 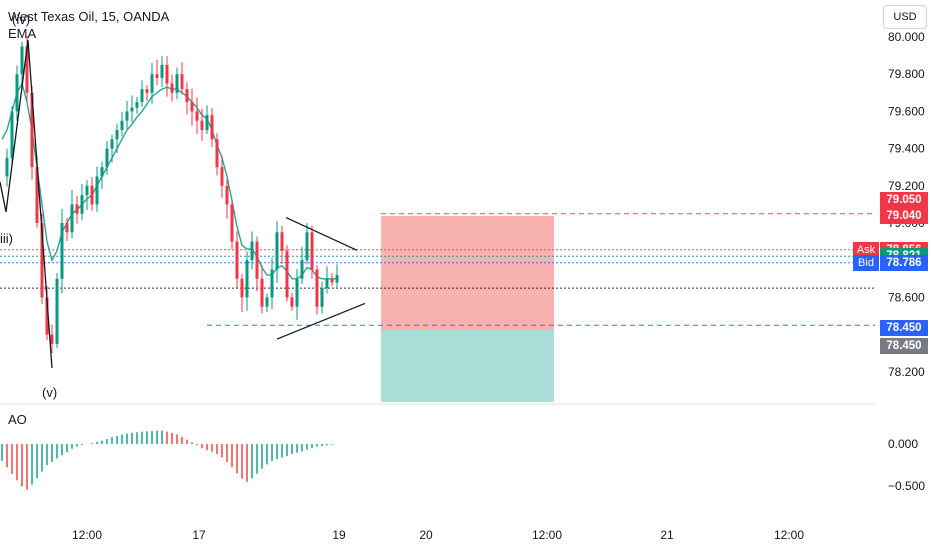 I want to click on triangle-lower-line, so click(x=321, y=321).